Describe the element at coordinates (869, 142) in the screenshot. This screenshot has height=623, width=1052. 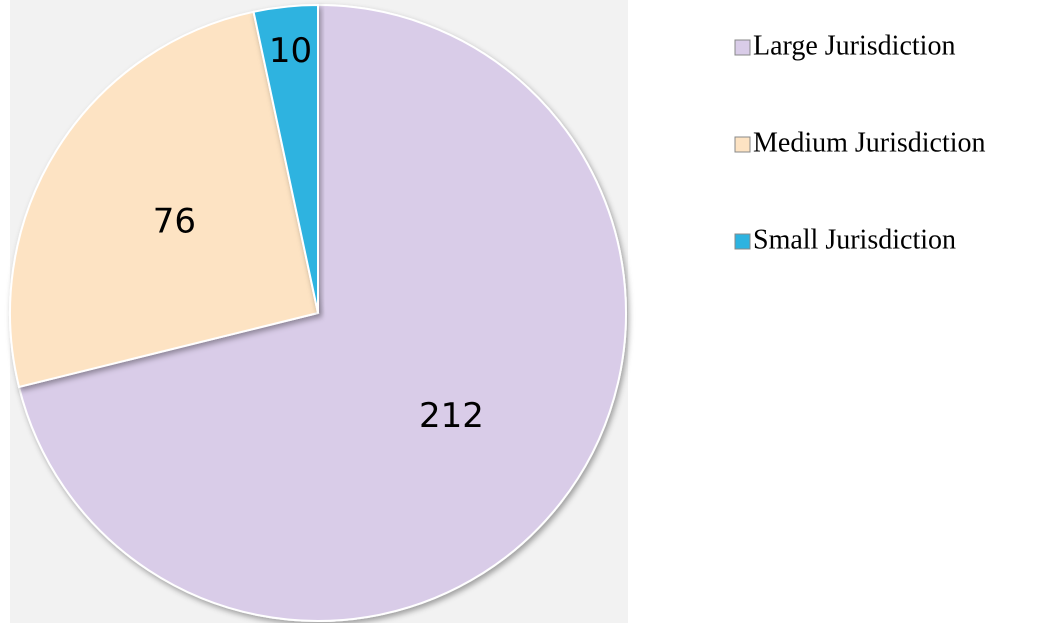
I see `legend-label: Medium Jurisdiction` at that location.